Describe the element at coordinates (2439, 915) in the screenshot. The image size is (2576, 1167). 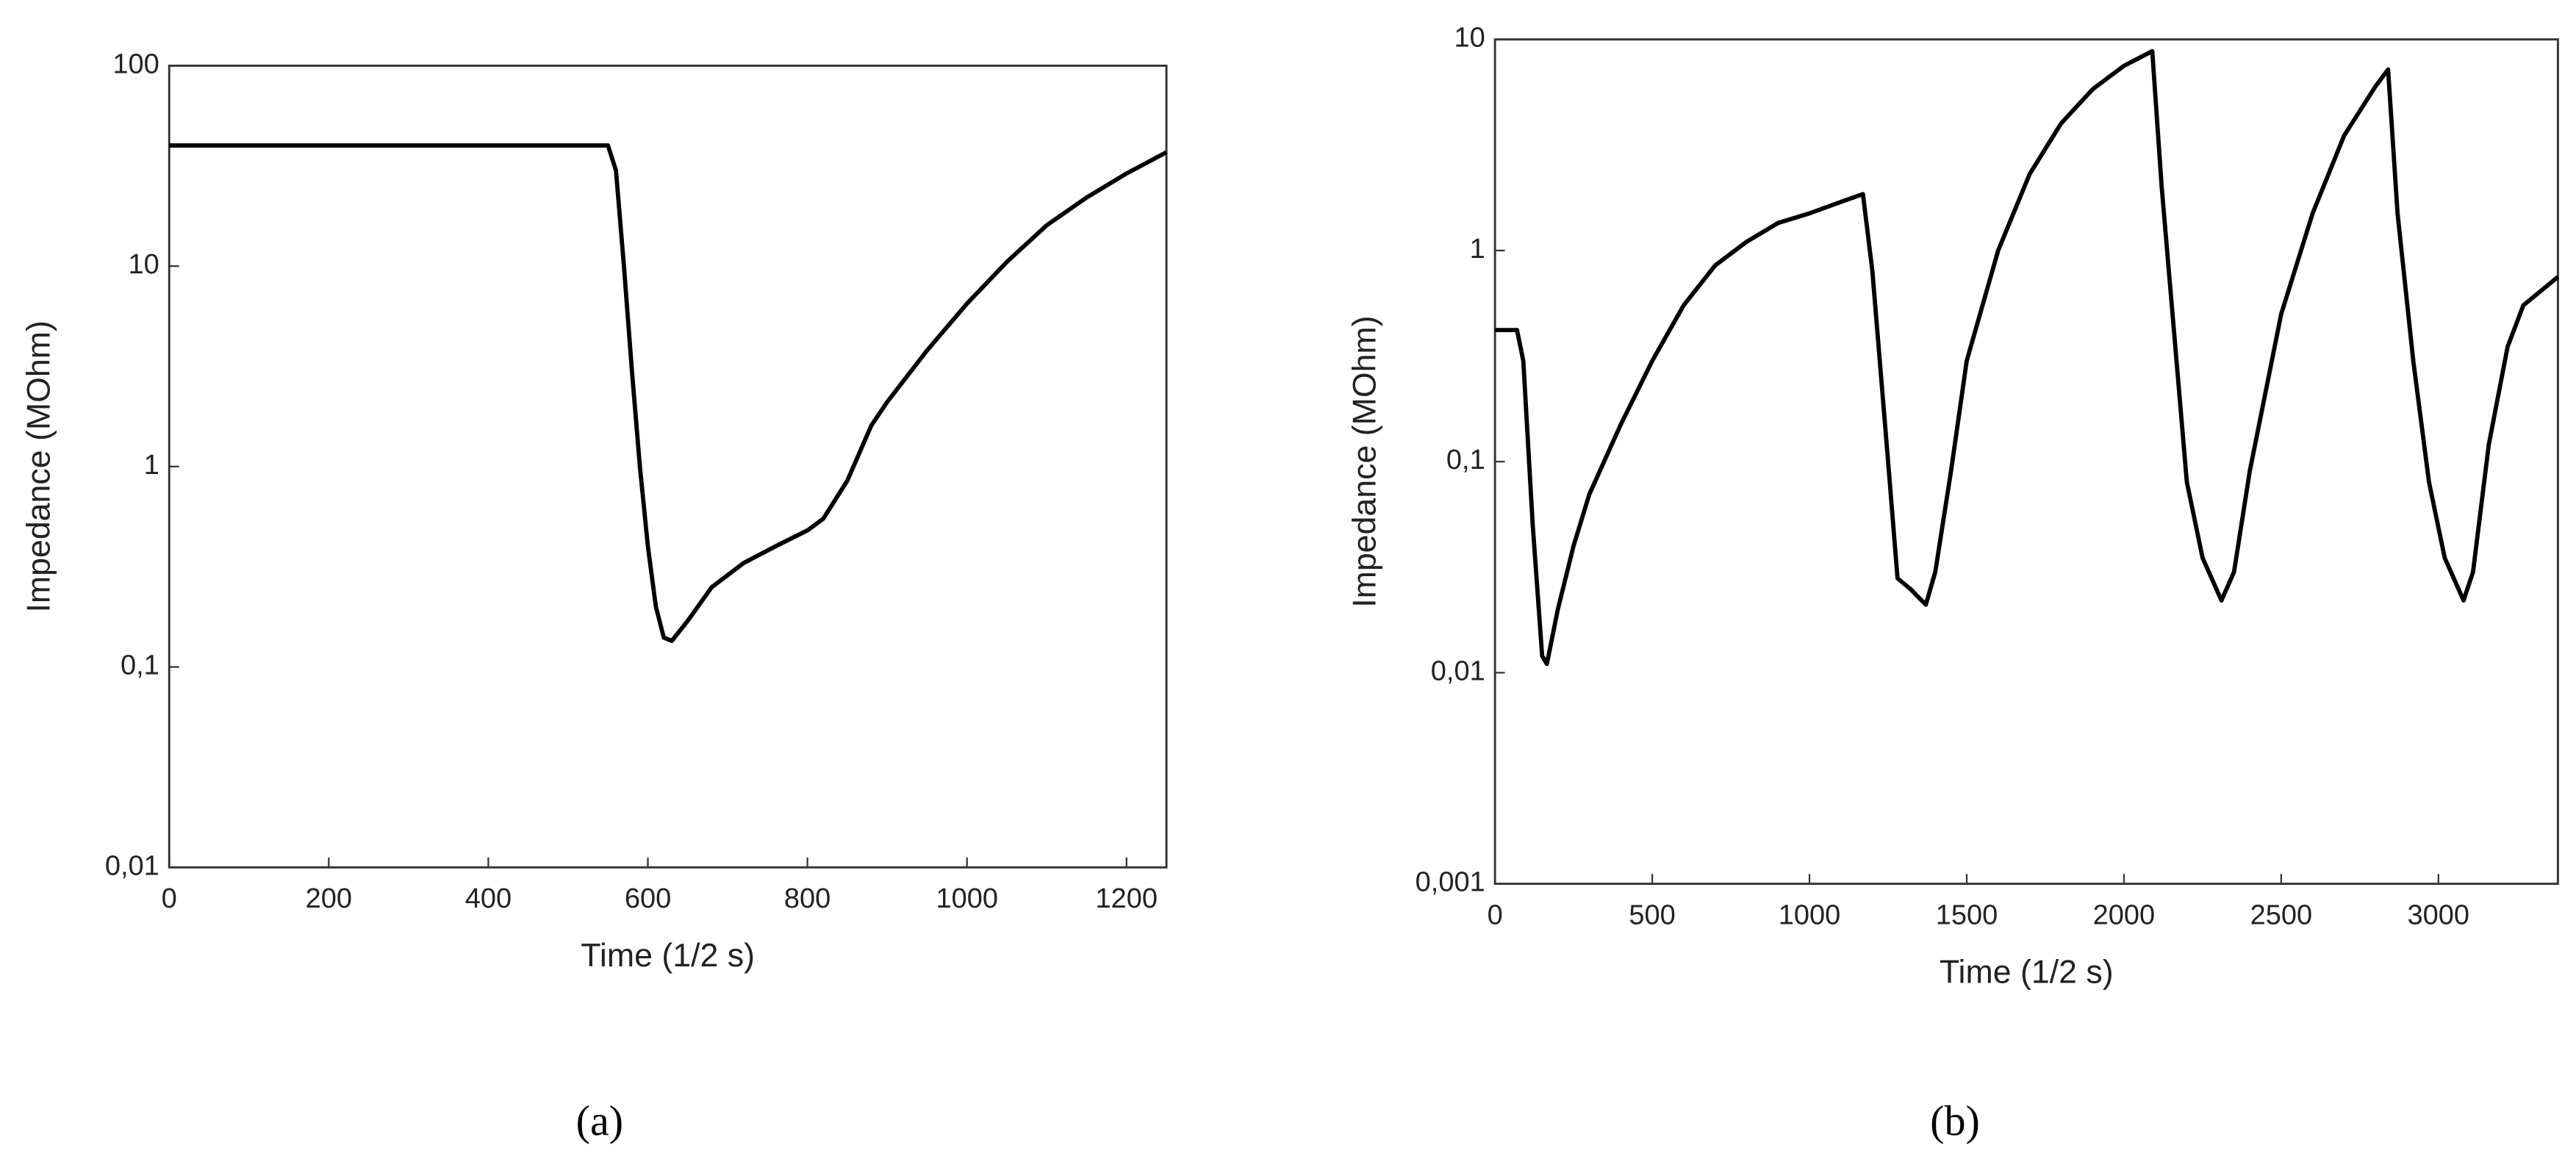
I see `x-tick-label: 3000` at that location.